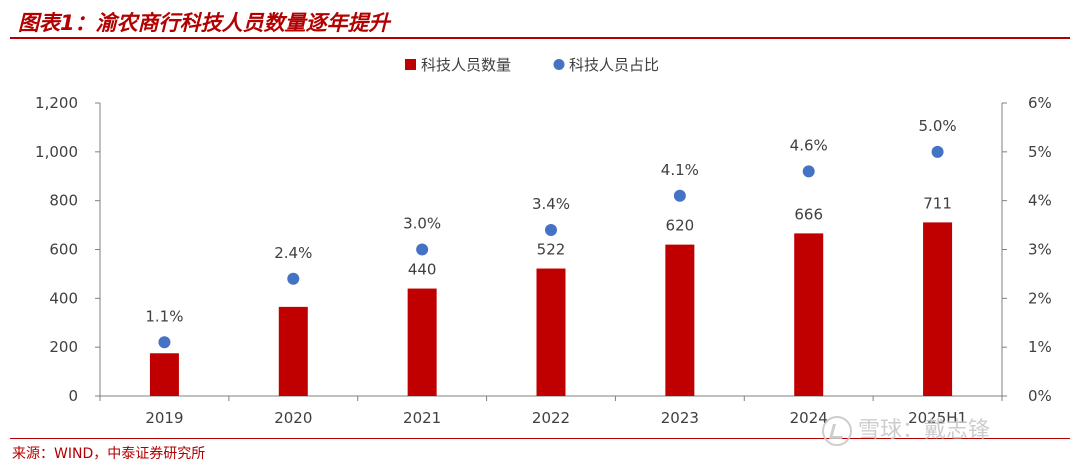 The height and width of the screenshot is (466, 1080). I want to click on x-tick-label: 2020, so click(293, 418).